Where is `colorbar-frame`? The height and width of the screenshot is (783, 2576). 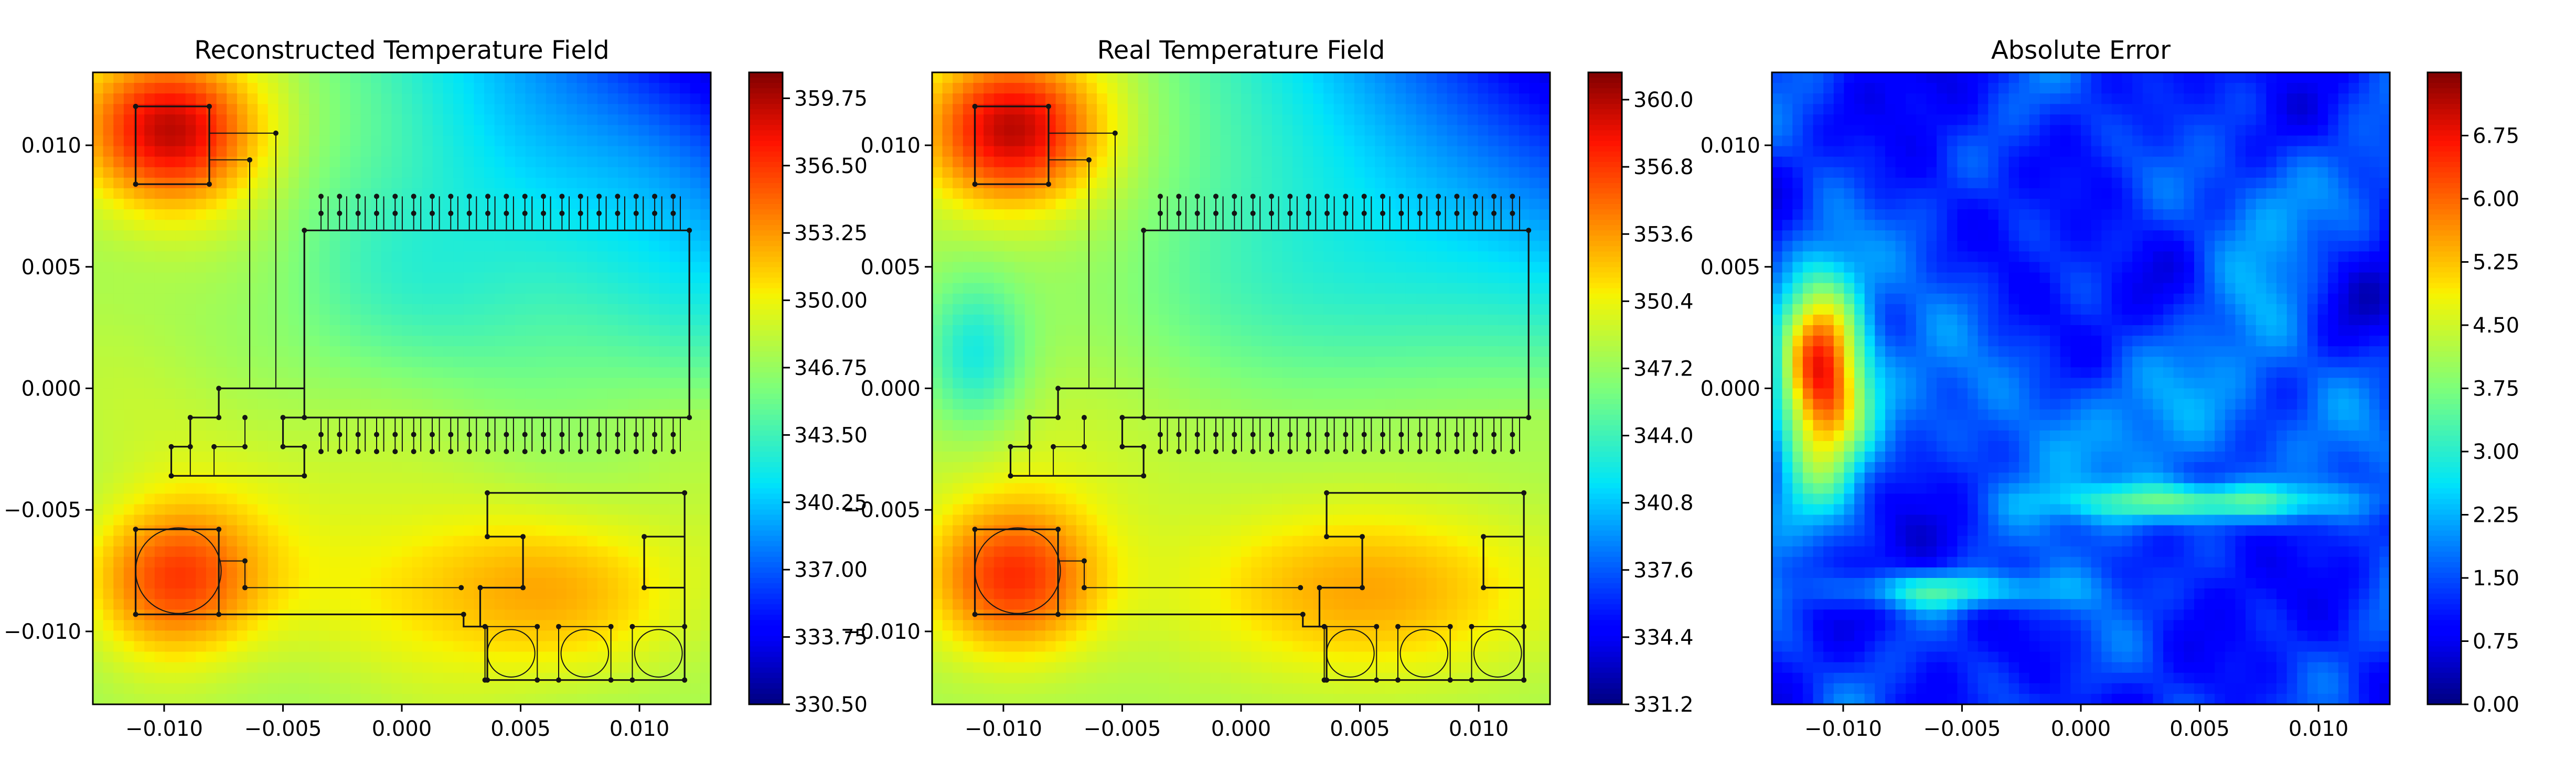 colorbar-frame is located at coordinates (766, 388).